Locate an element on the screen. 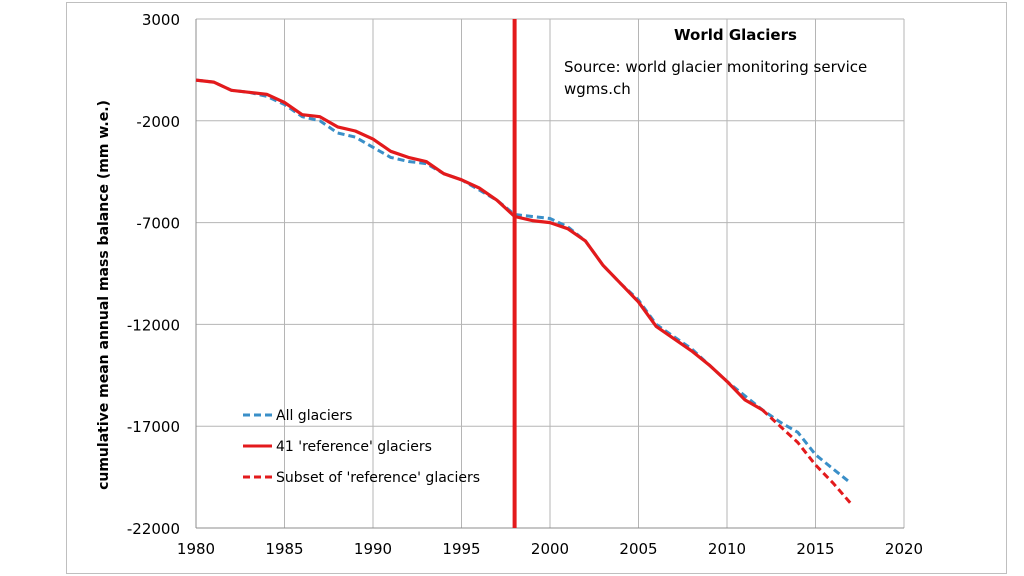  y-tick-label: -17000 is located at coordinates (153, 427).